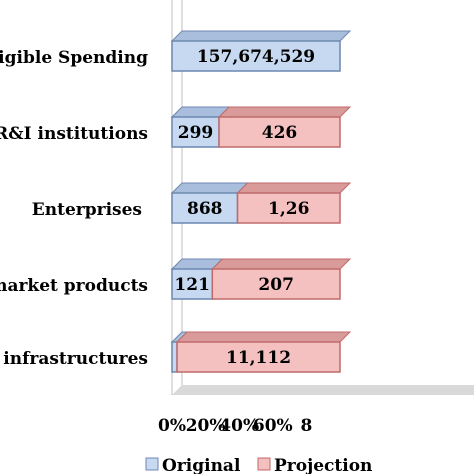 The image size is (474, 474). I want to click on value-label-projection-1: 426, so click(280, 133).